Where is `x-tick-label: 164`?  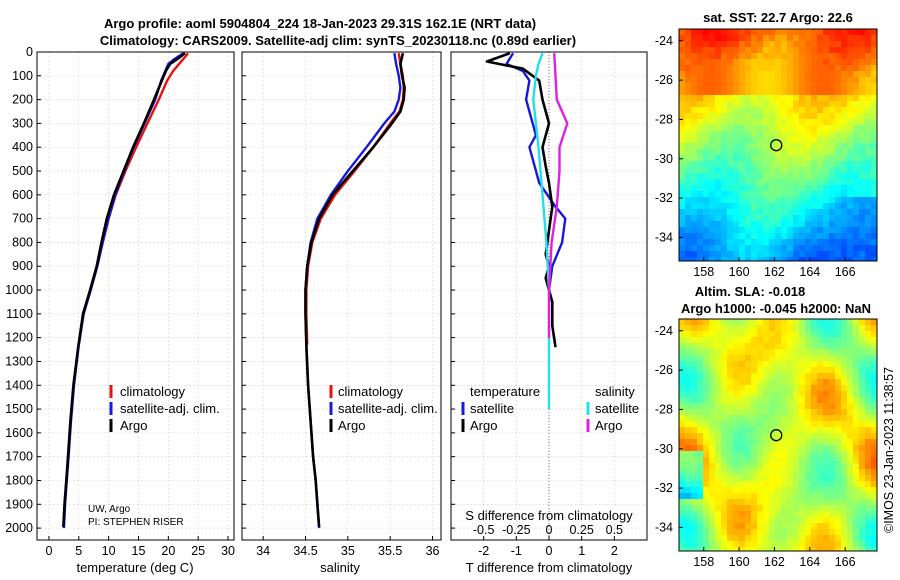 x-tick-label: 164 is located at coordinates (809, 562).